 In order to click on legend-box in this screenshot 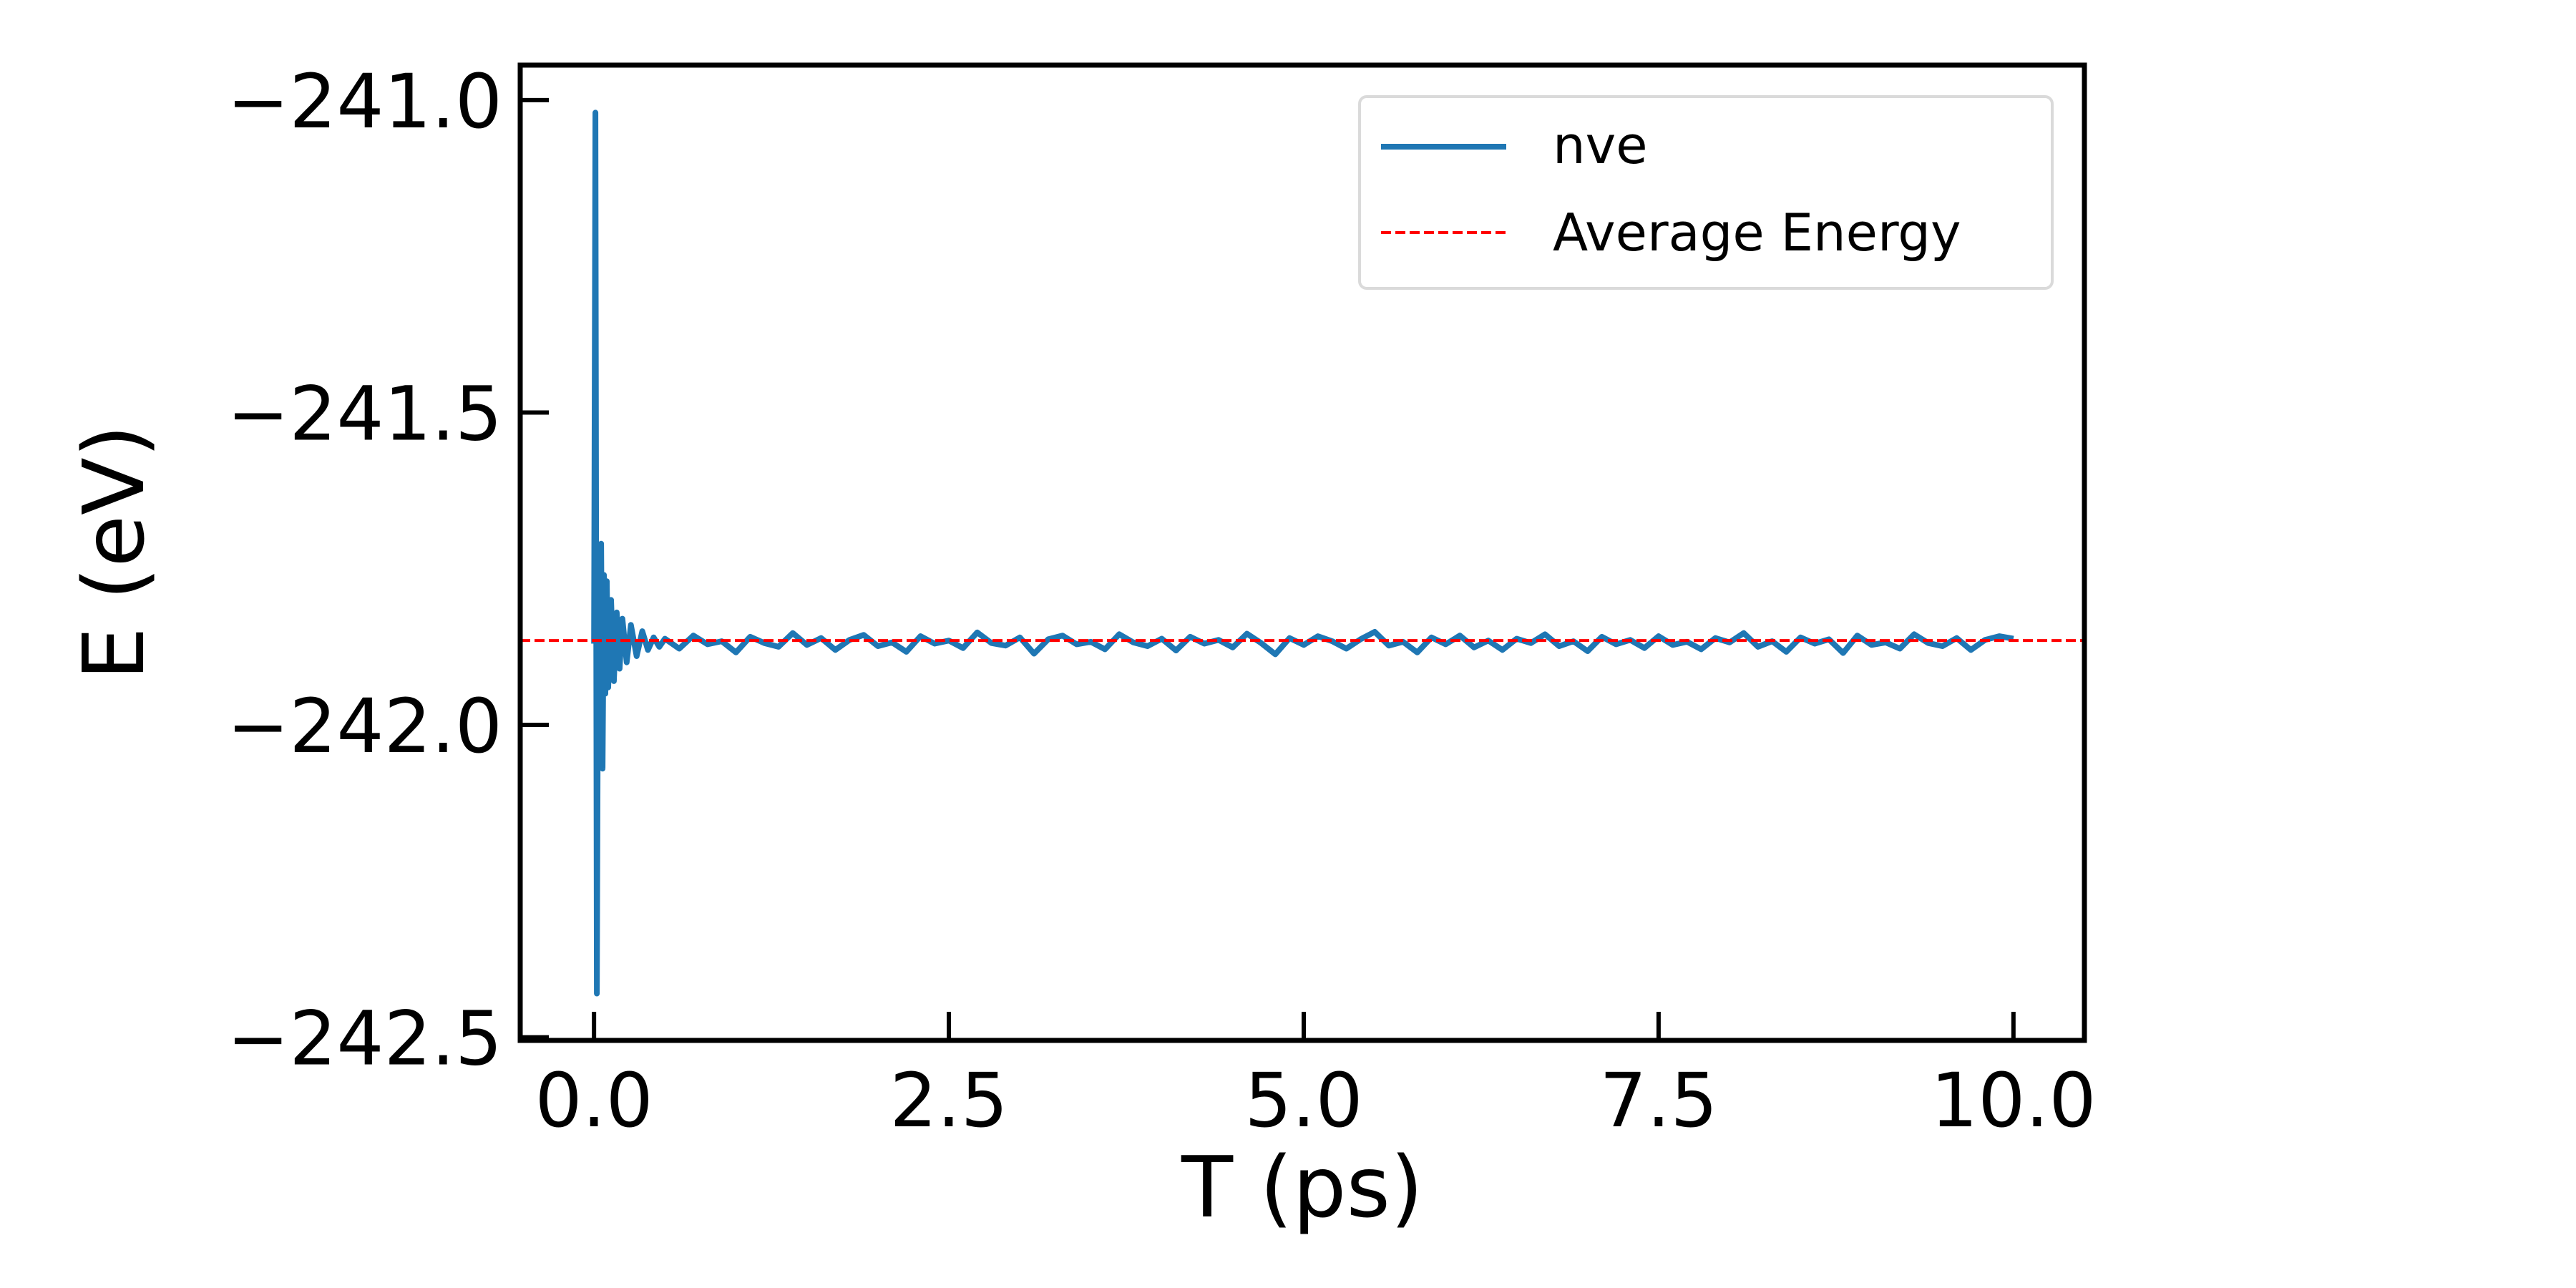, I will do `click(1706, 192)`.